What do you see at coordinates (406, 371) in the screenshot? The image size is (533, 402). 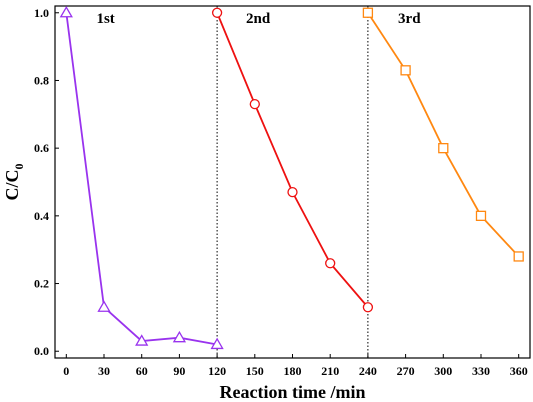 I see `x-tick-label: 270` at bounding box center [406, 371].